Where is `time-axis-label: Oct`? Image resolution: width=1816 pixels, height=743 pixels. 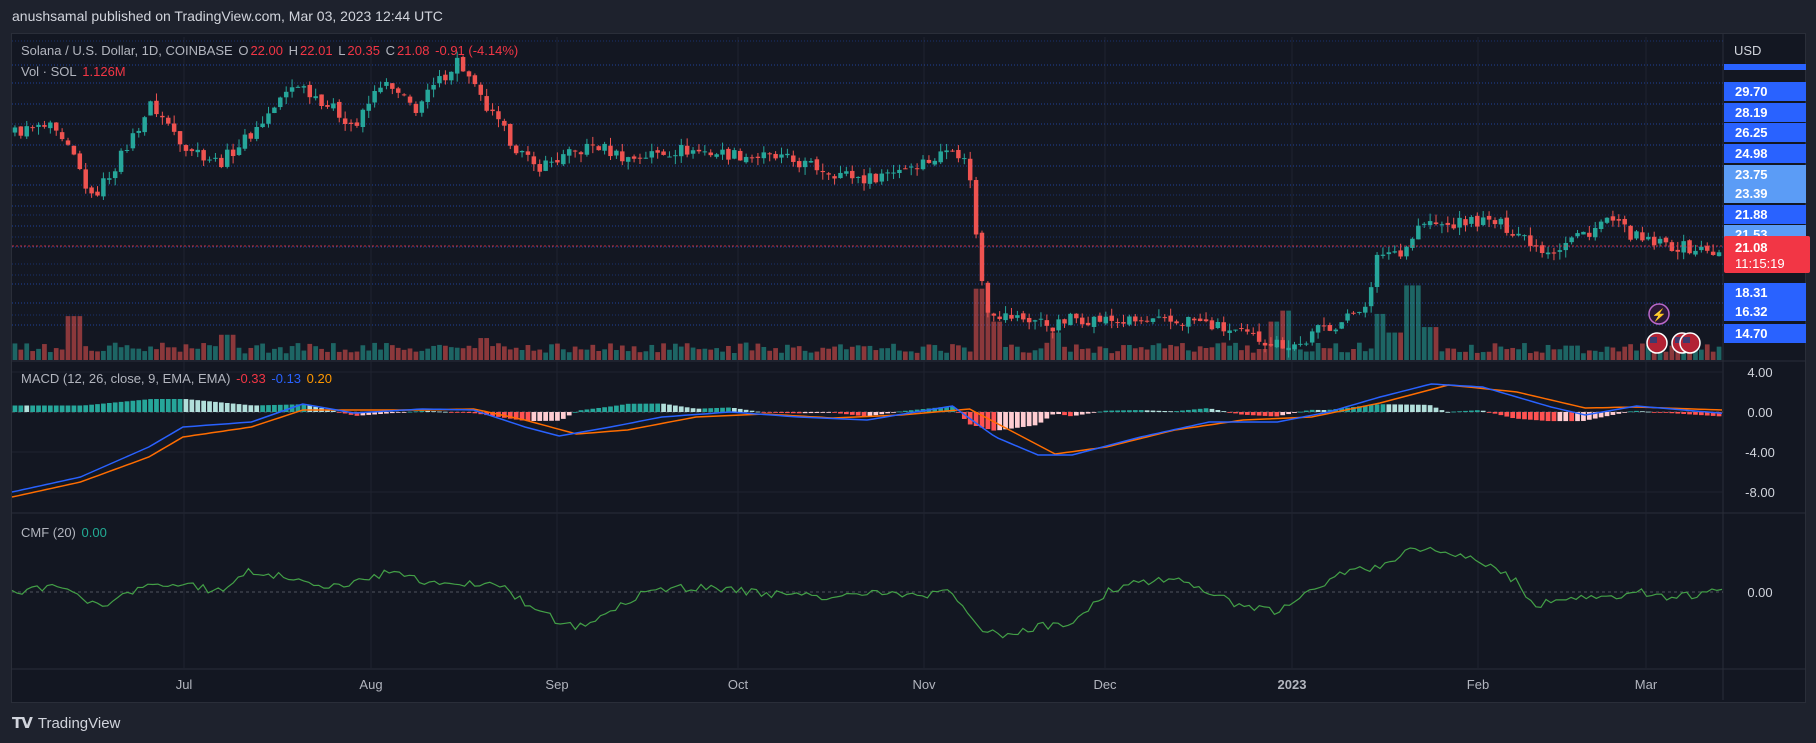
time-axis-label: Oct is located at coordinates (738, 684).